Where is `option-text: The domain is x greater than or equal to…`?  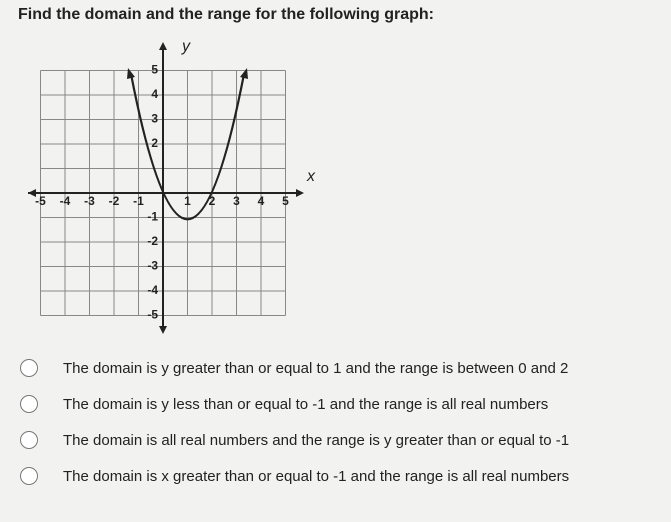 option-text: The domain is x greater than or equal to… is located at coordinates (316, 476).